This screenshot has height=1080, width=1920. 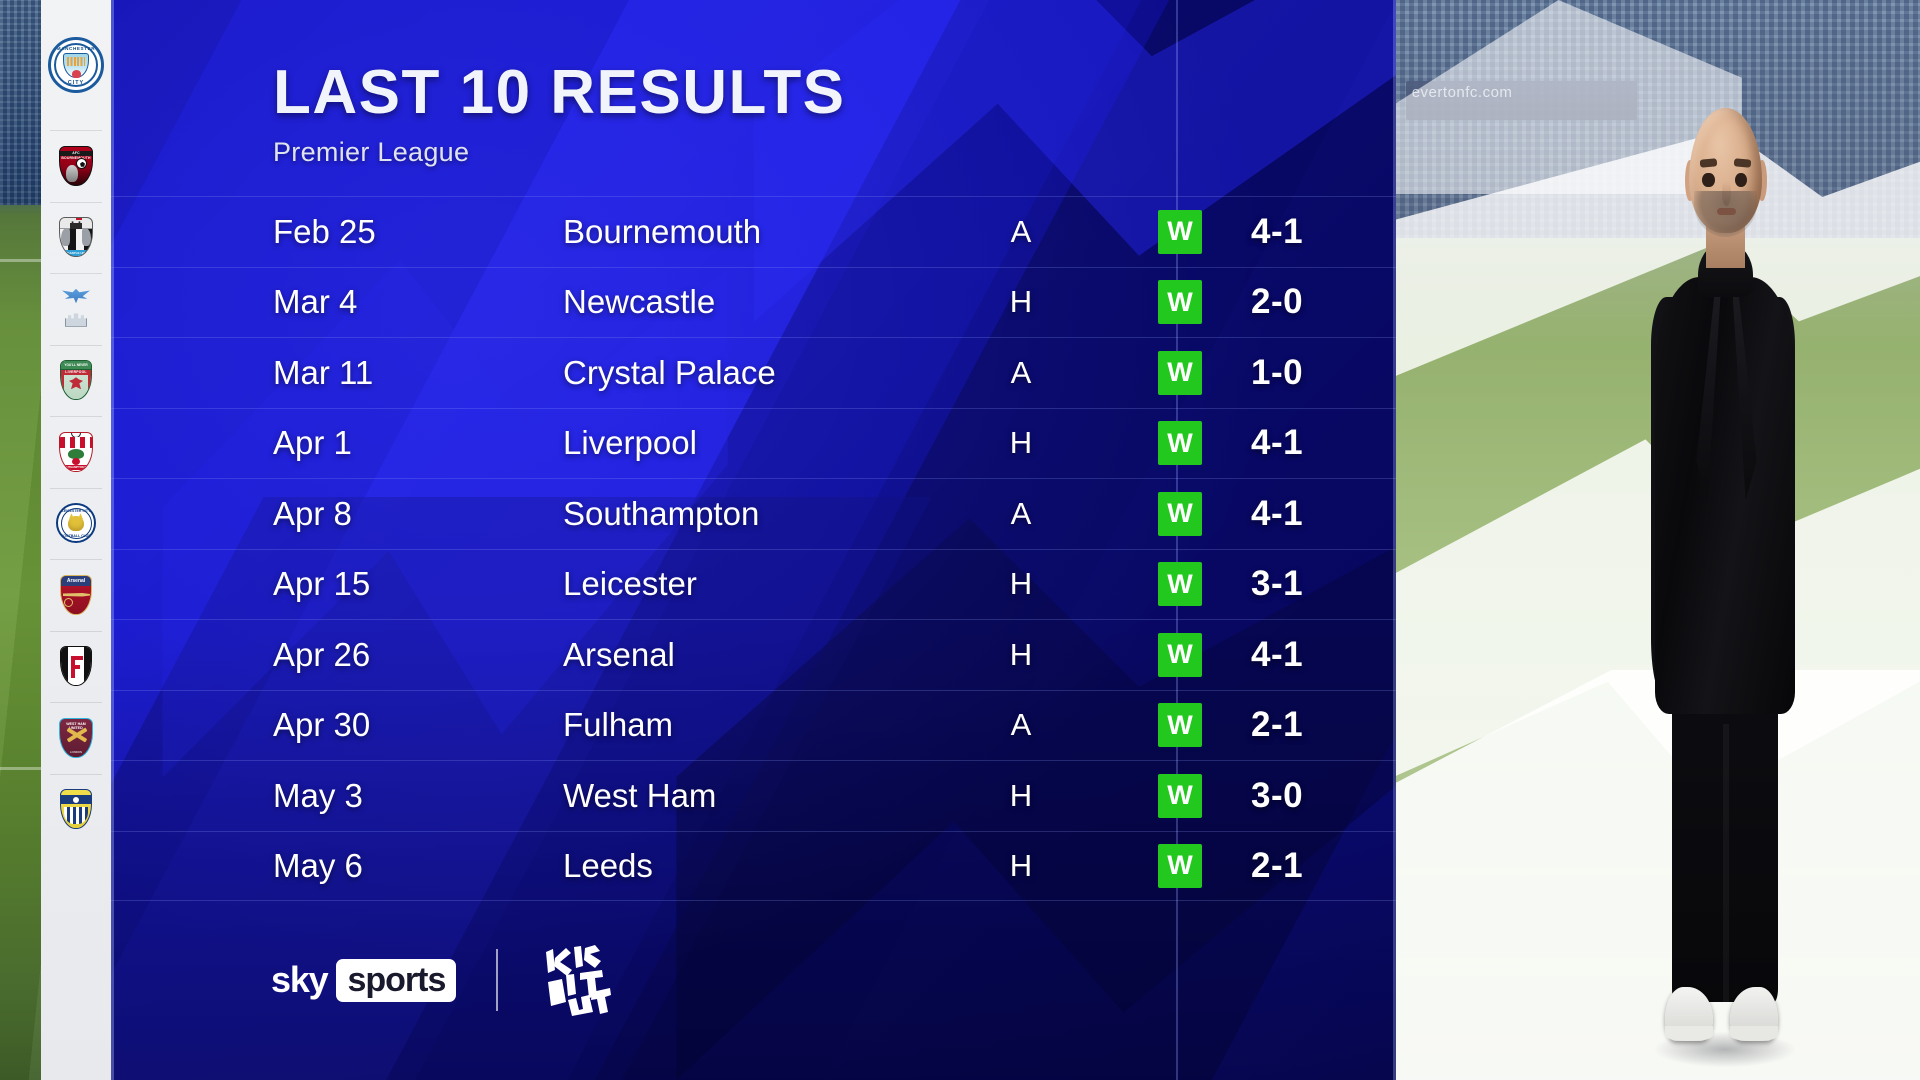 I want to click on logo-divider, so click(x=497, y=980).